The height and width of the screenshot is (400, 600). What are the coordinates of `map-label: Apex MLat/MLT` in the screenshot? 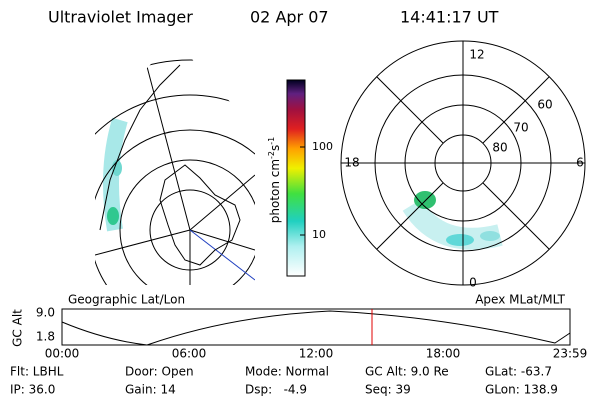 It's located at (520, 300).